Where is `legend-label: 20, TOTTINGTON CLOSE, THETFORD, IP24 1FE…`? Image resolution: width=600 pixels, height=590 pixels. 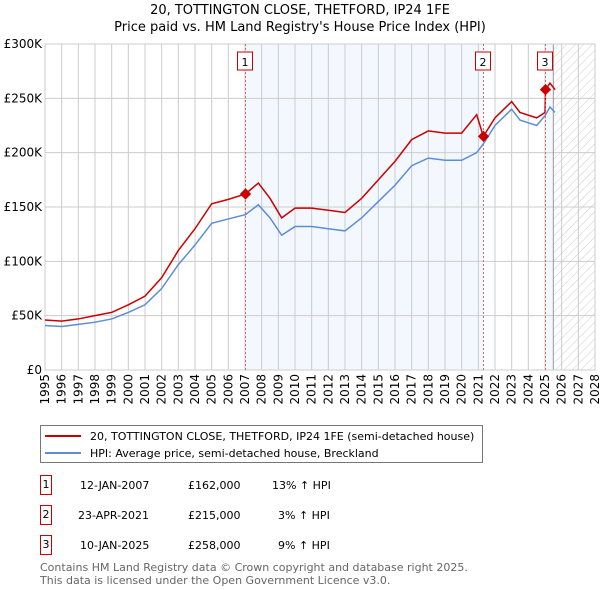
legend-label: 20, TOTTINGTON CLOSE, THETFORD, IP24 1FE… is located at coordinates (282, 436).